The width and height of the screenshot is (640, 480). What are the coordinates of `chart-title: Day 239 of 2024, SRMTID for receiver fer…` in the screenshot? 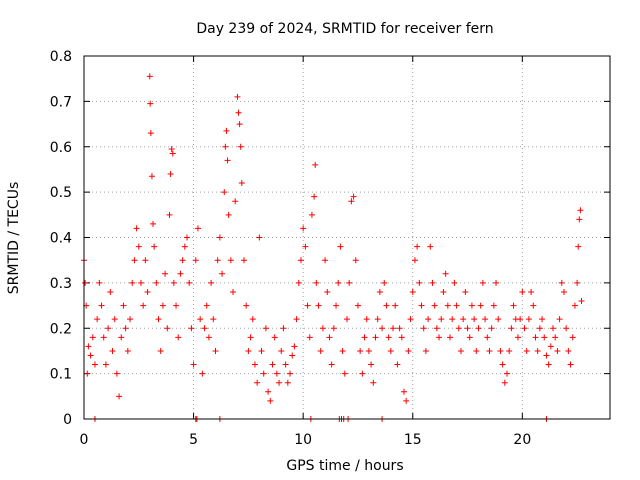 It's located at (344, 29).